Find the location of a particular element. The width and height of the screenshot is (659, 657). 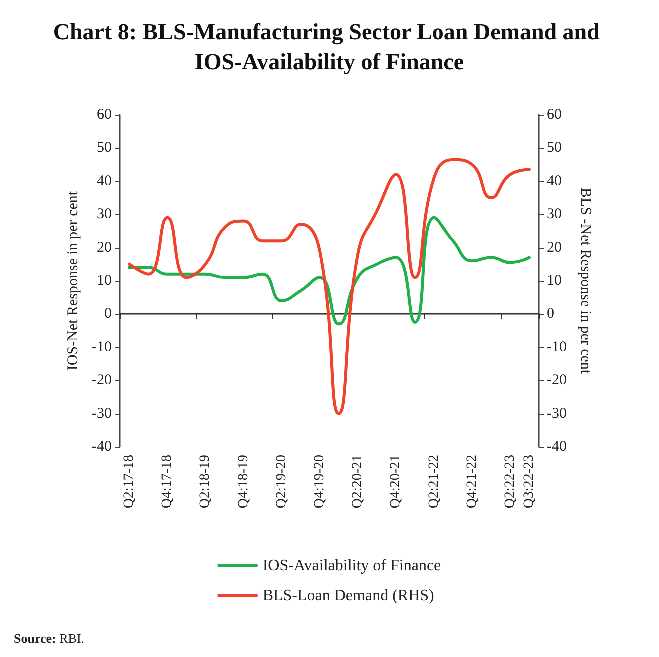

y2-axis-title: BLS -Net Response in per cent is located at coordinates (585, 281).